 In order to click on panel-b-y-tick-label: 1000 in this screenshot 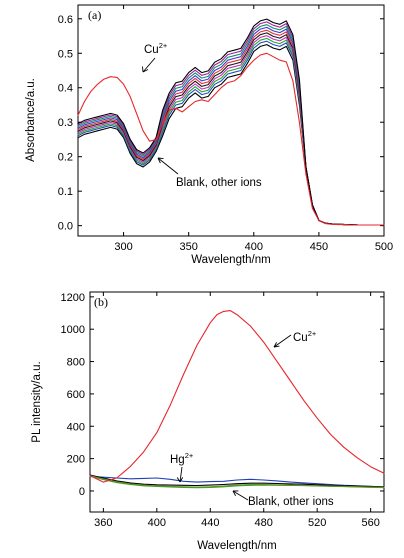, I will do `click(73, 330)`.